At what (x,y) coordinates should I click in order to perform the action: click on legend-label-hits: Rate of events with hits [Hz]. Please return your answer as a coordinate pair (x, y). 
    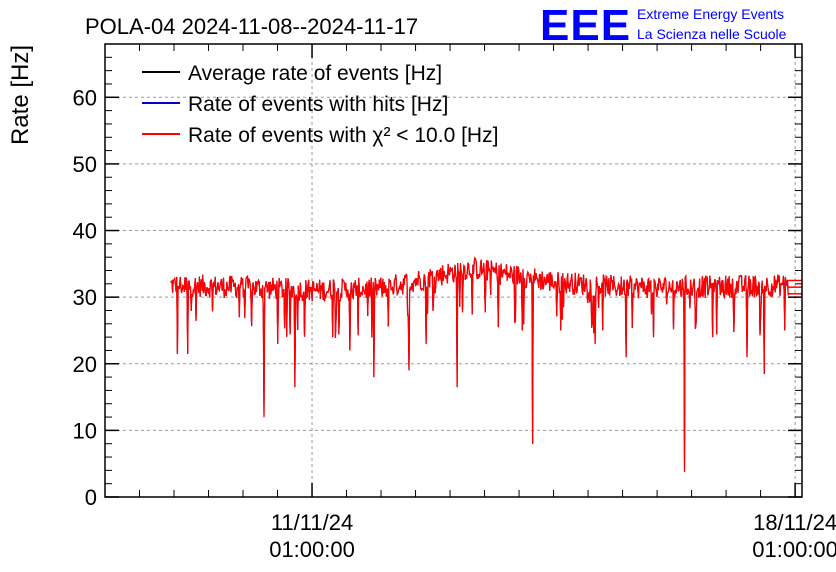
    Looking at the image, I should click on (318, 104).